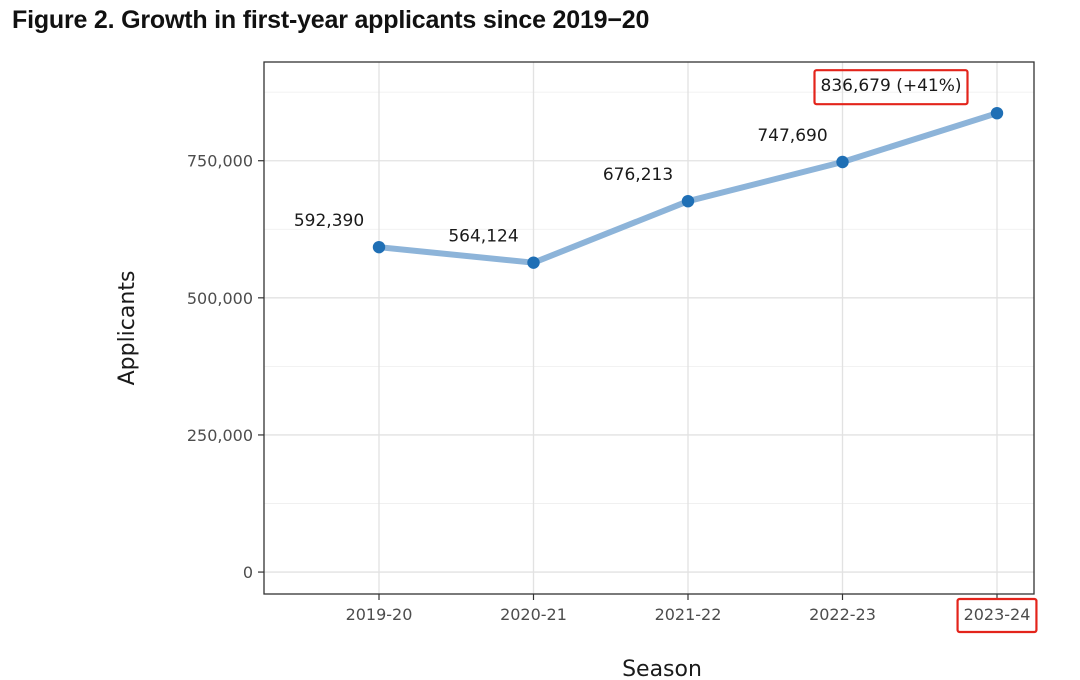  Describe the element at coordinates (688, 614) in the screenshot. I see `x-tick-2021-22: 2021-22` at that location.